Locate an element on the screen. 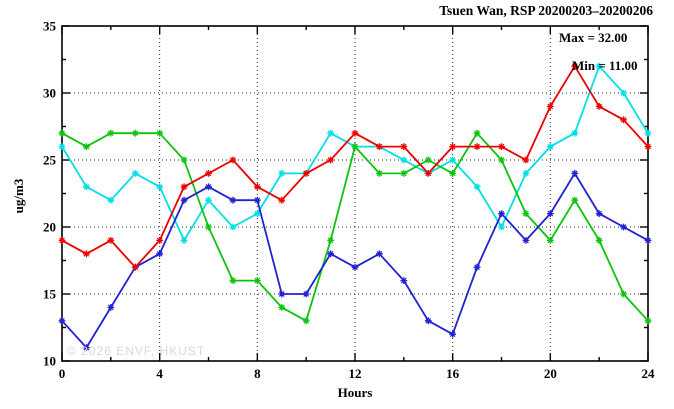 This screenshot has height=409, width=674. y-tick-label: 20 is located at coordinates (49, 227).